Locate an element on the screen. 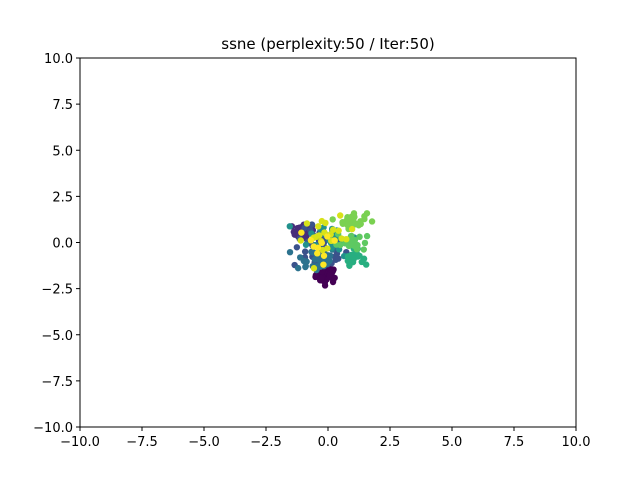 The width and height of the screenshot is (640, 480). y-tick-label: 2.5 is located at coordinates (62, 197).